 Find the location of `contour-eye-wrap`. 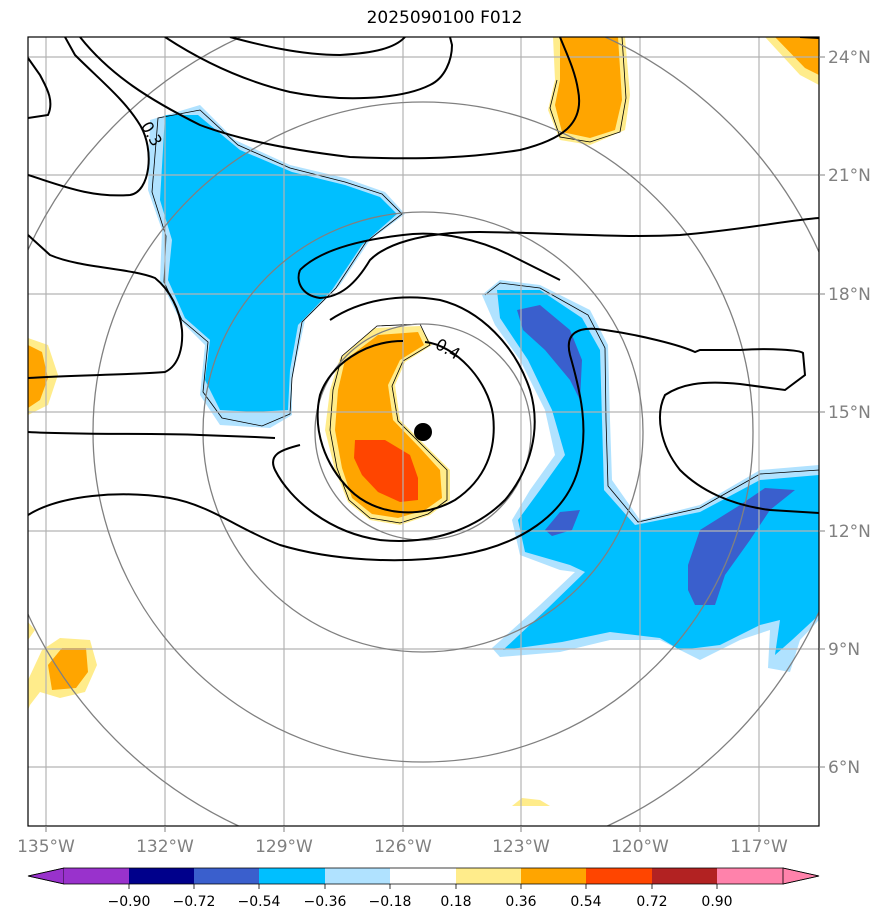

contour-eye-wrap is located at coordinates (404, 419).